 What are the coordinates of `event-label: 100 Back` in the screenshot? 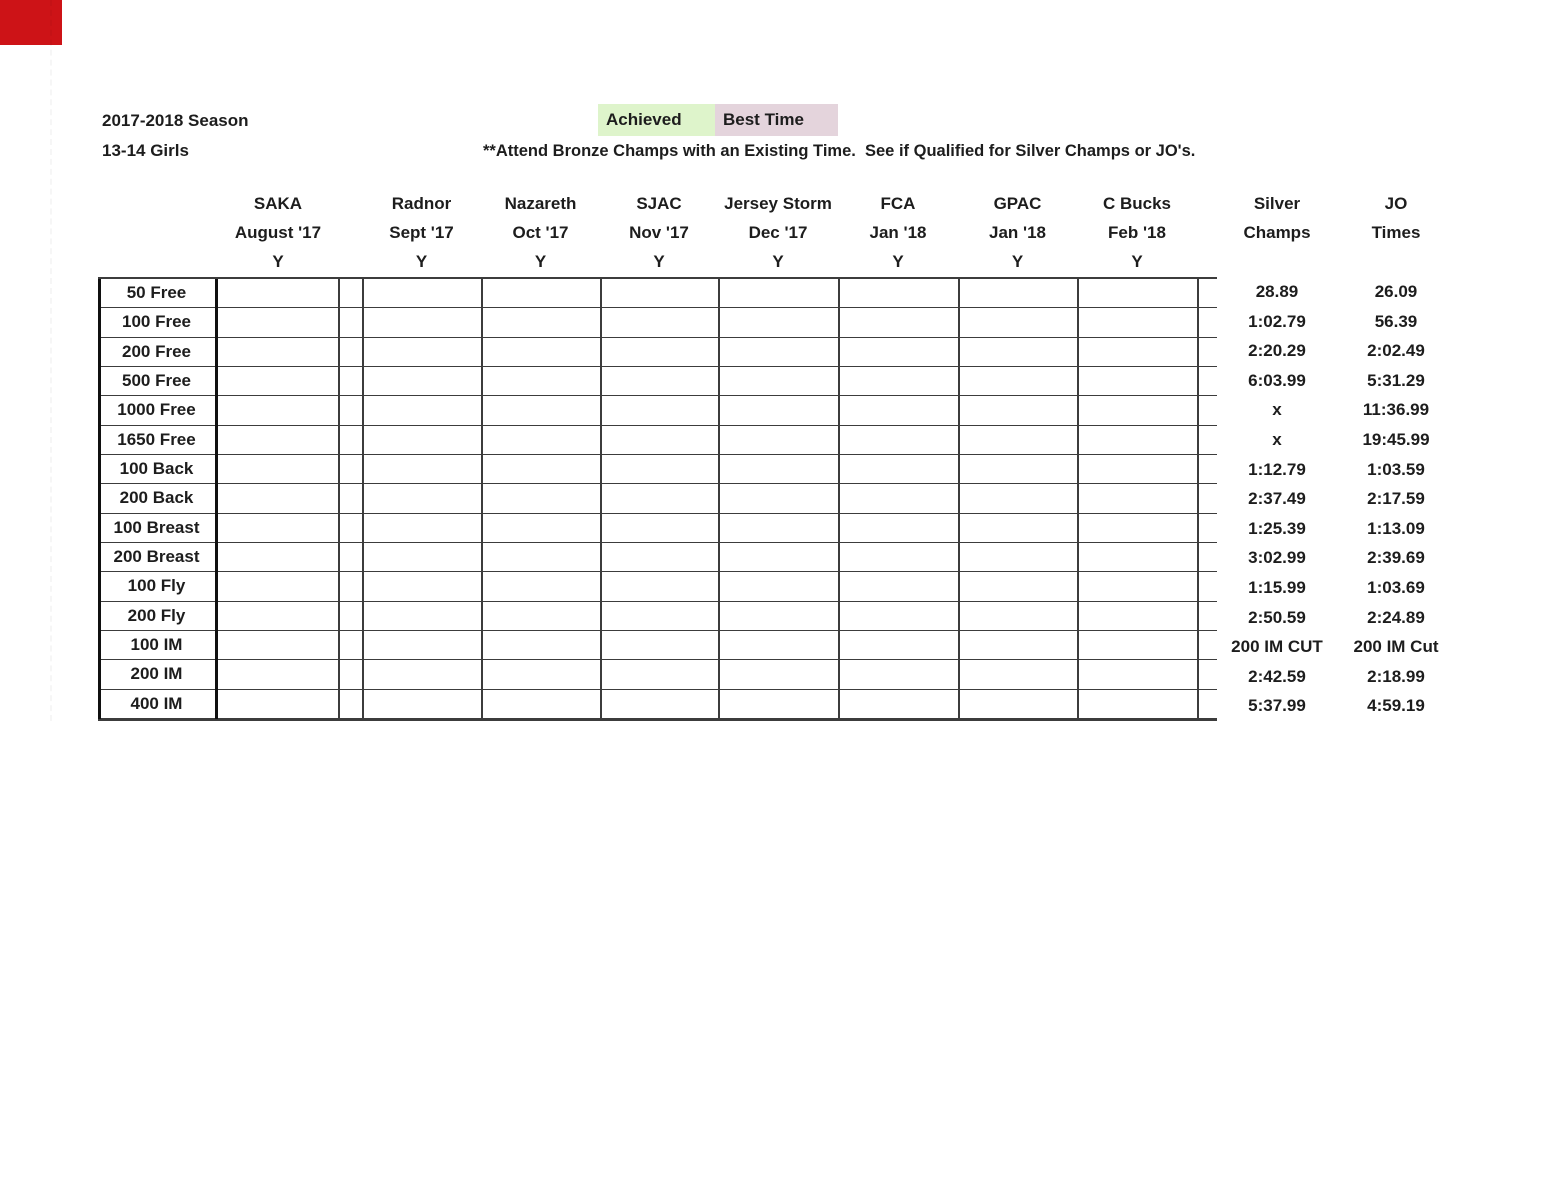 It's located at (156, 468).